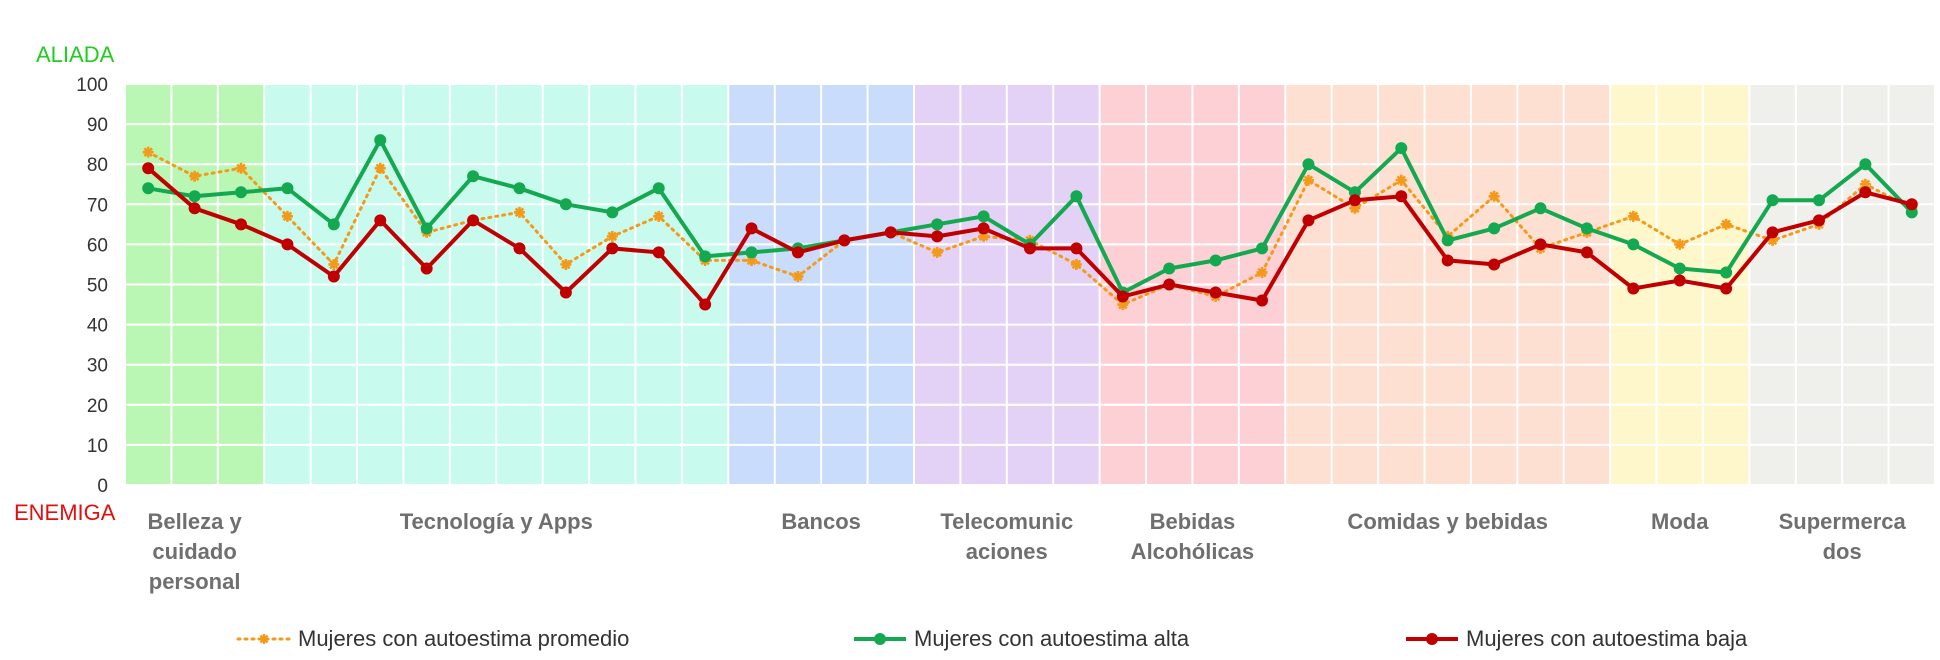 The width and height of the screenshot is (1940, 660). What do you see at coordinates (1607, 638) in the screenshot?
I see `legend-label-2: Mujeres con autoestima baja` at bounding box center [1607, 638].